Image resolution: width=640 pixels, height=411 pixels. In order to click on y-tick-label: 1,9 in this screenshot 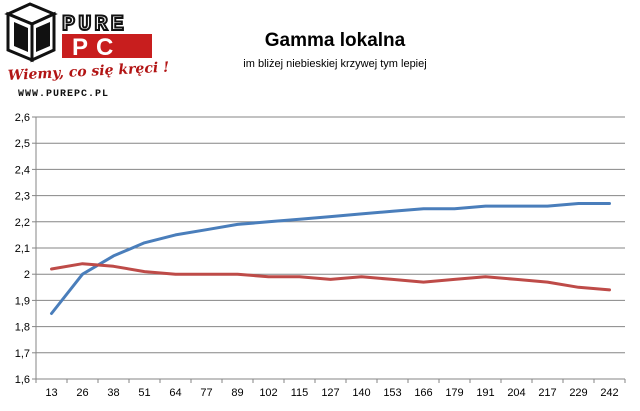, I will do `click(22, 301)`.